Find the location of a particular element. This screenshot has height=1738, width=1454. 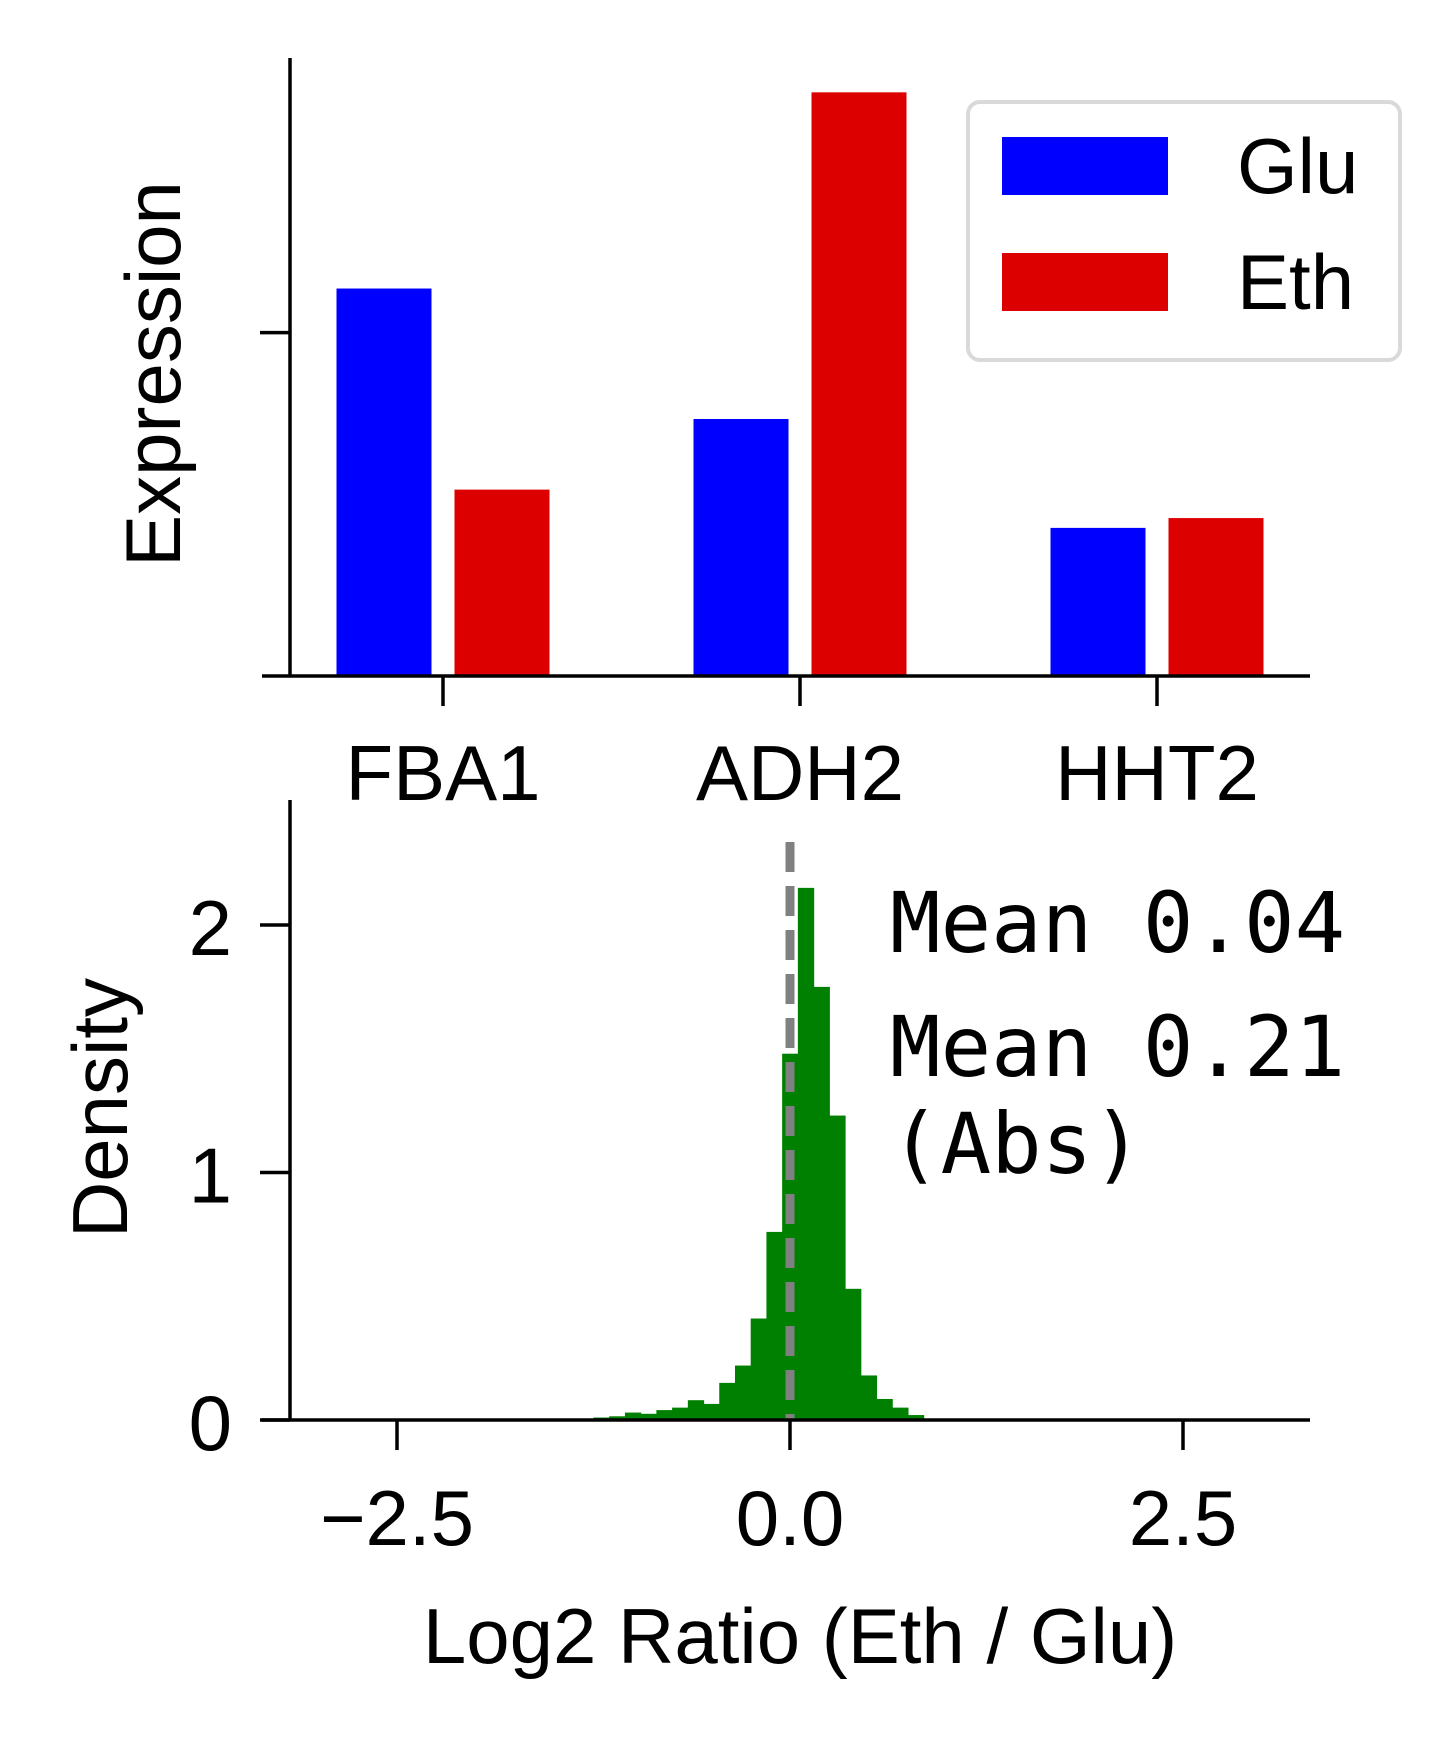

x-tick-label-adh2: ADH2 is located at coordinates (800, 773).